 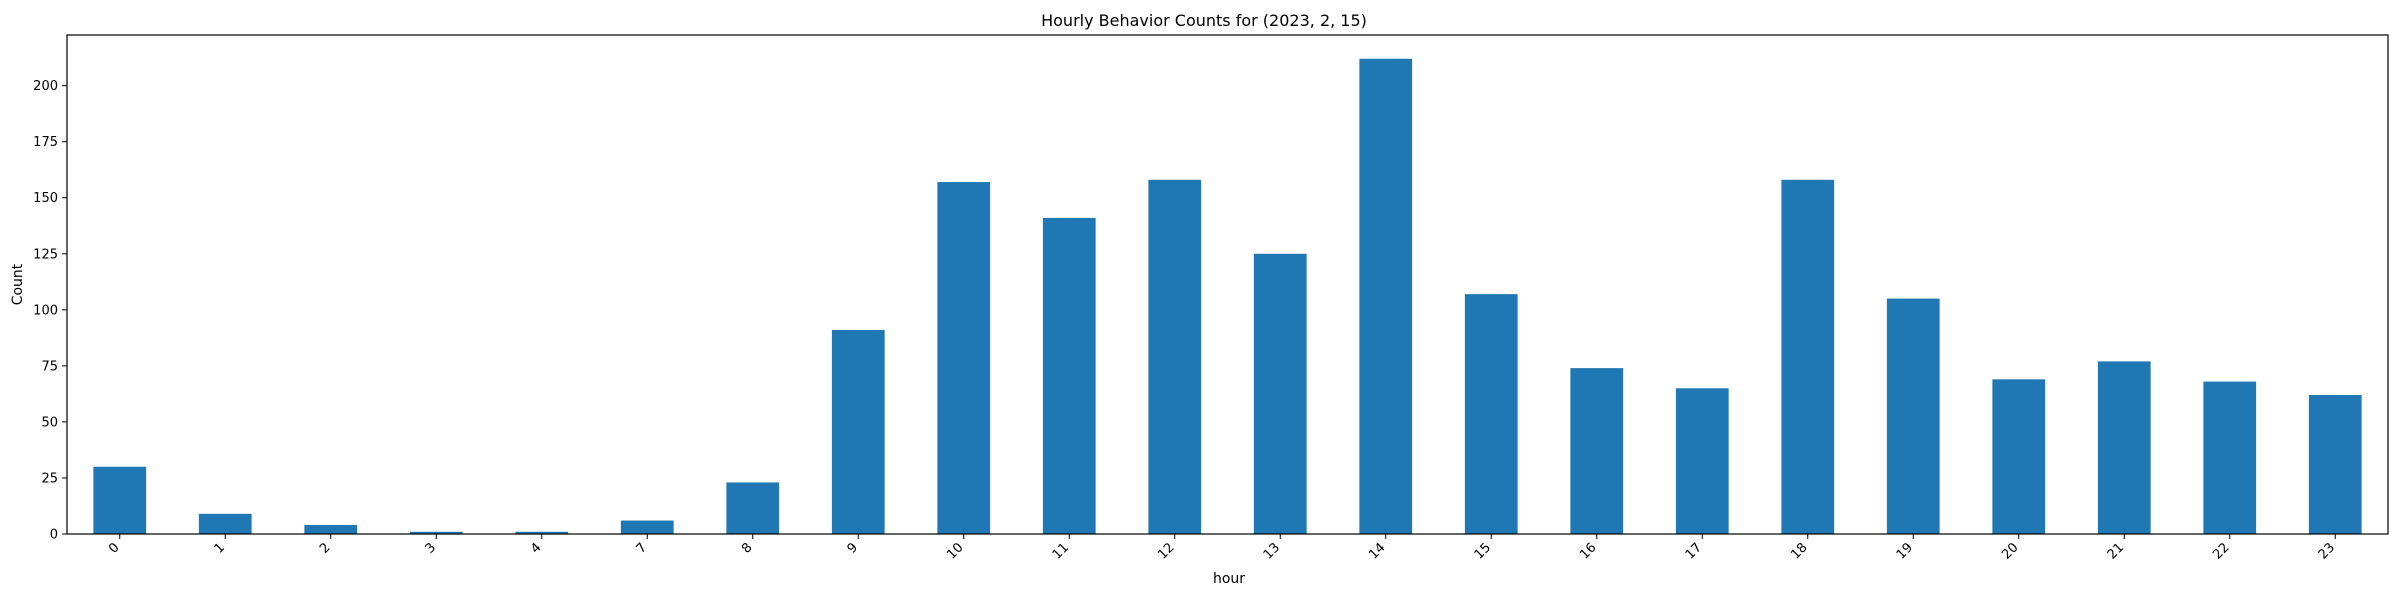 I want to click on y-tick-label: 200, so click(x=45, y=86).